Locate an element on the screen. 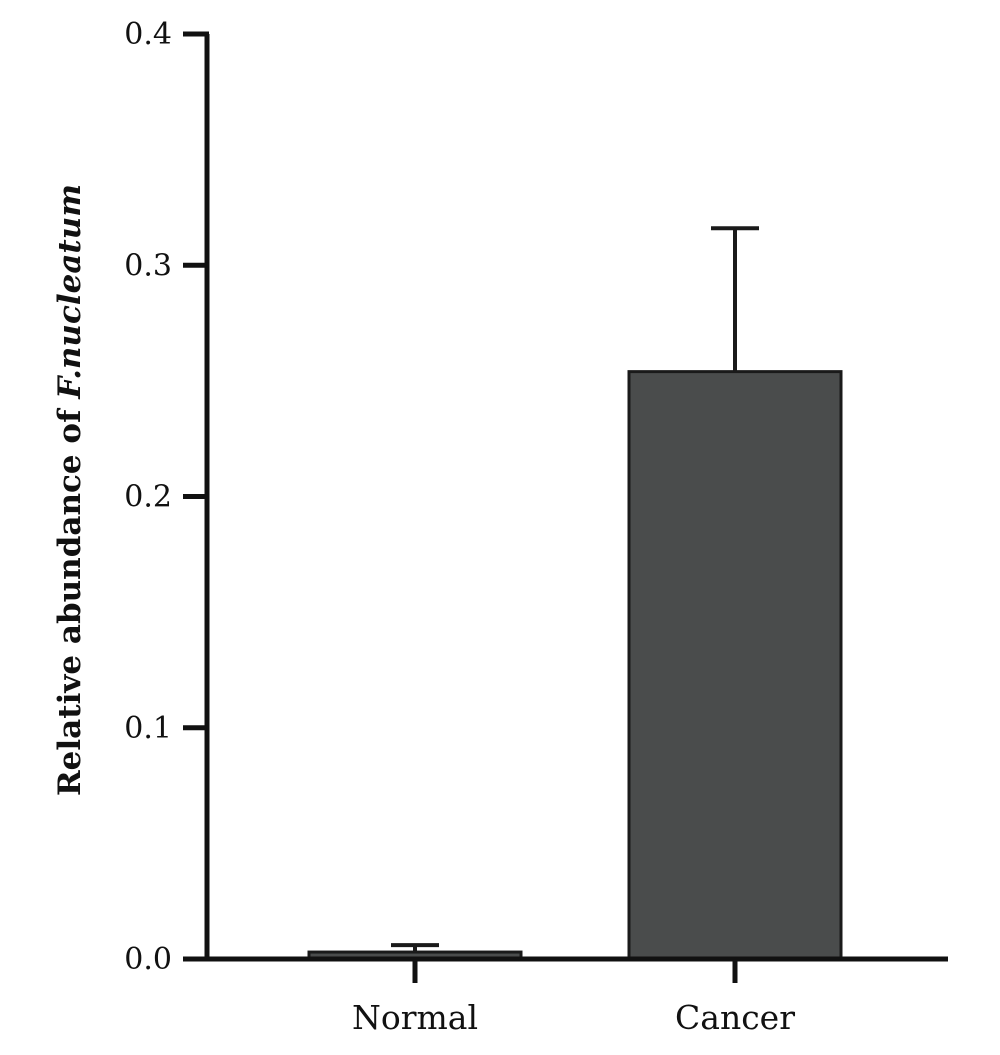 The image size is (1000, 1055). y-tick-label-4: 0.4 is located at coordinates (148, 34).